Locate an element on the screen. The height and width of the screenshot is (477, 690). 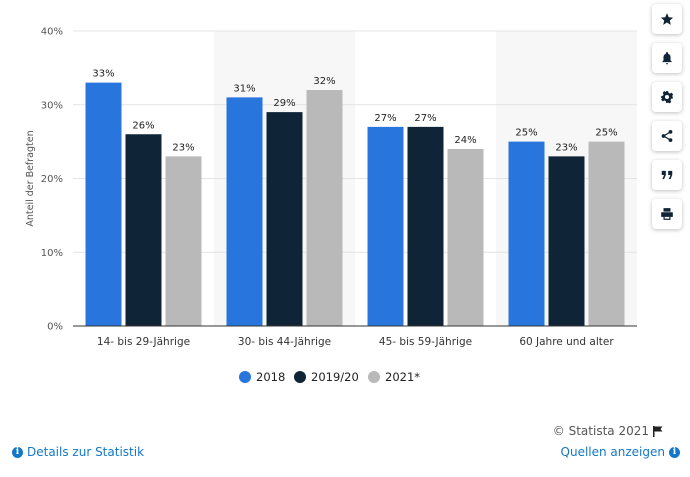
data-label: 26% is located at coordinates (143, 125).